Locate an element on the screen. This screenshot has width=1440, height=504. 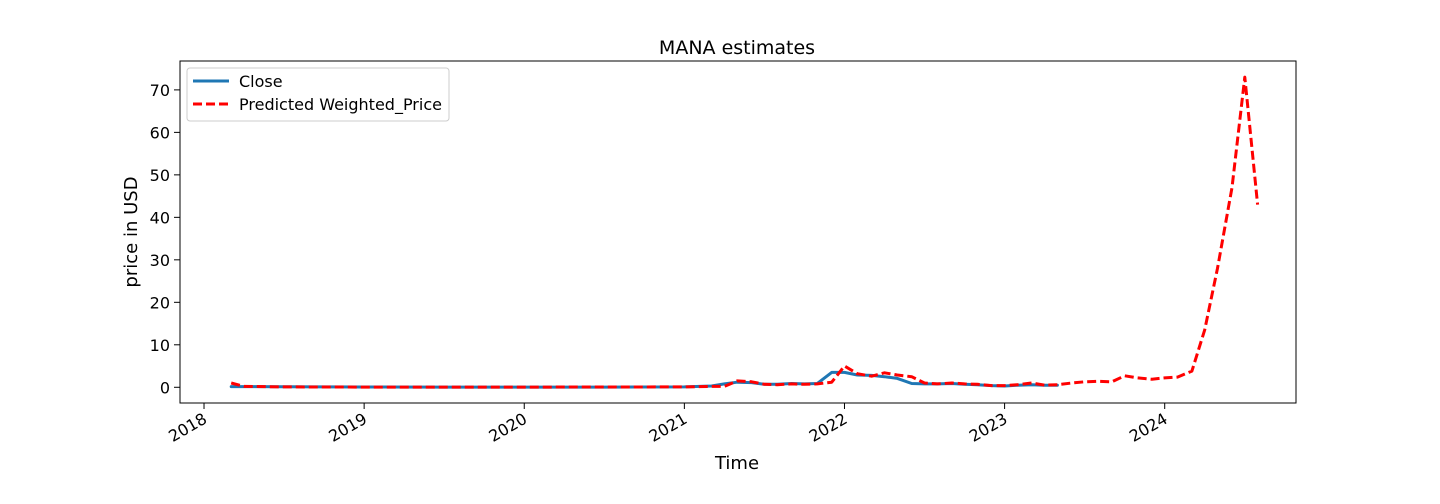
y-tick-label: 50 is located at coordinates (160, 175).